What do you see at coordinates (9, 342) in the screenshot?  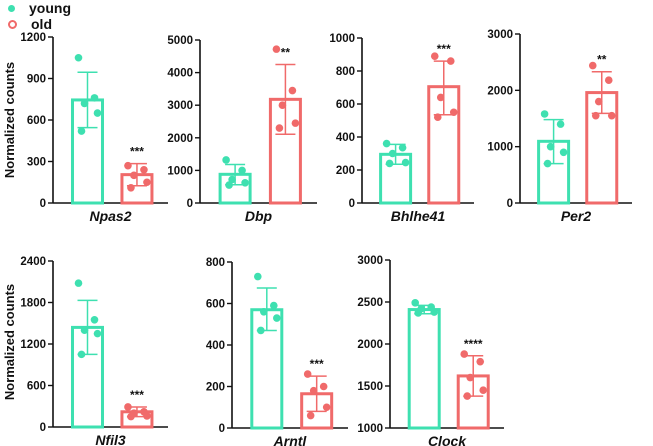 I see `ylabel-bottom: Normalized counts` at bounding box center [9, 342].